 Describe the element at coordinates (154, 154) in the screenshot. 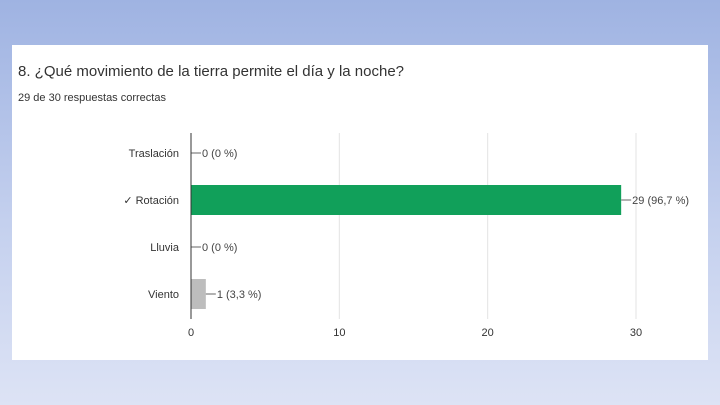

I see `category-label: Traslación` at that location.